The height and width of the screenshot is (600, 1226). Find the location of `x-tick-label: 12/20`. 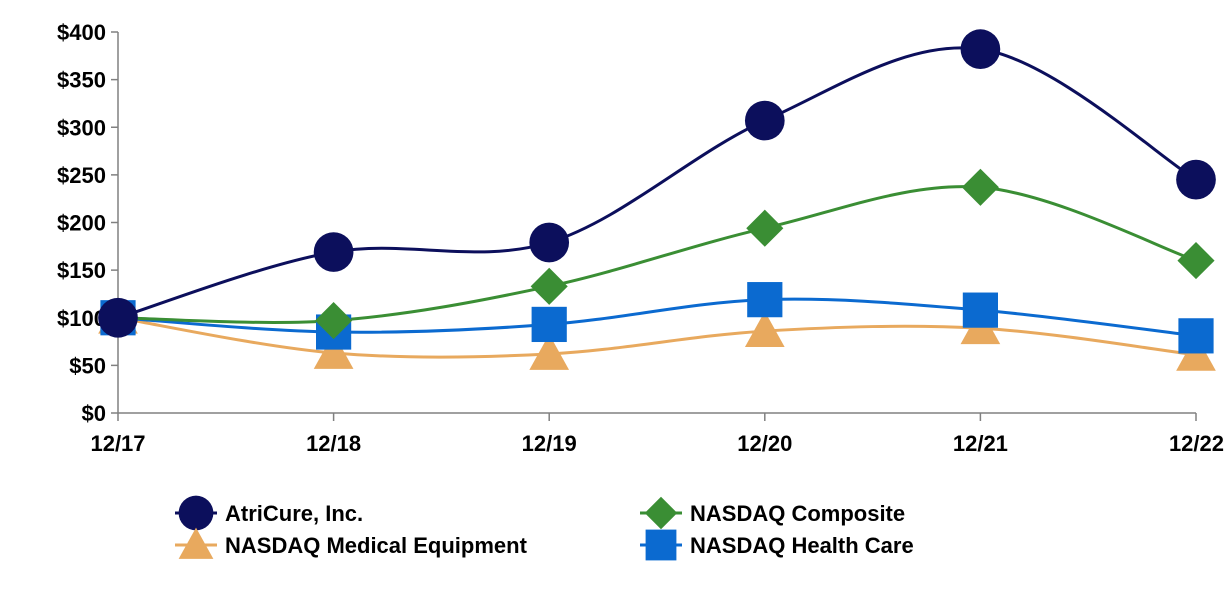

x-tick-label: 12/20 is located at coordinates (764, 443).